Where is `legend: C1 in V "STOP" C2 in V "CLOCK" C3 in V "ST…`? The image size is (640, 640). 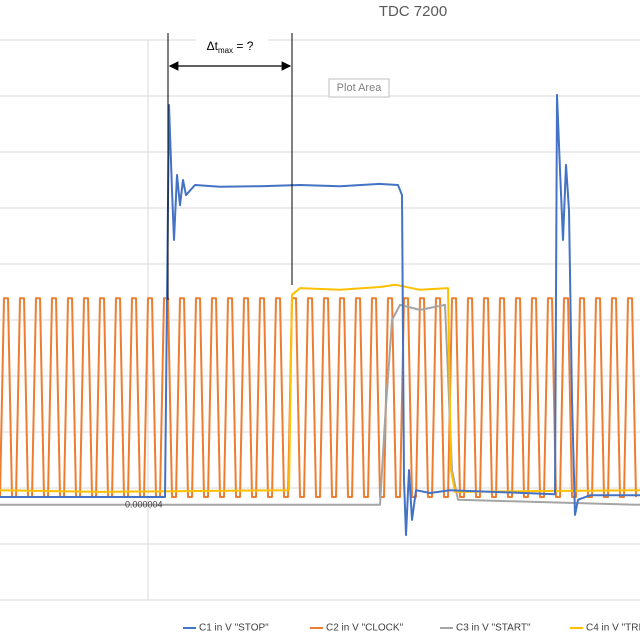 legend: C1 in V "STOP" C2 in V "CLOCK" C3 in V "ST… is located at coordinates (411, 628).